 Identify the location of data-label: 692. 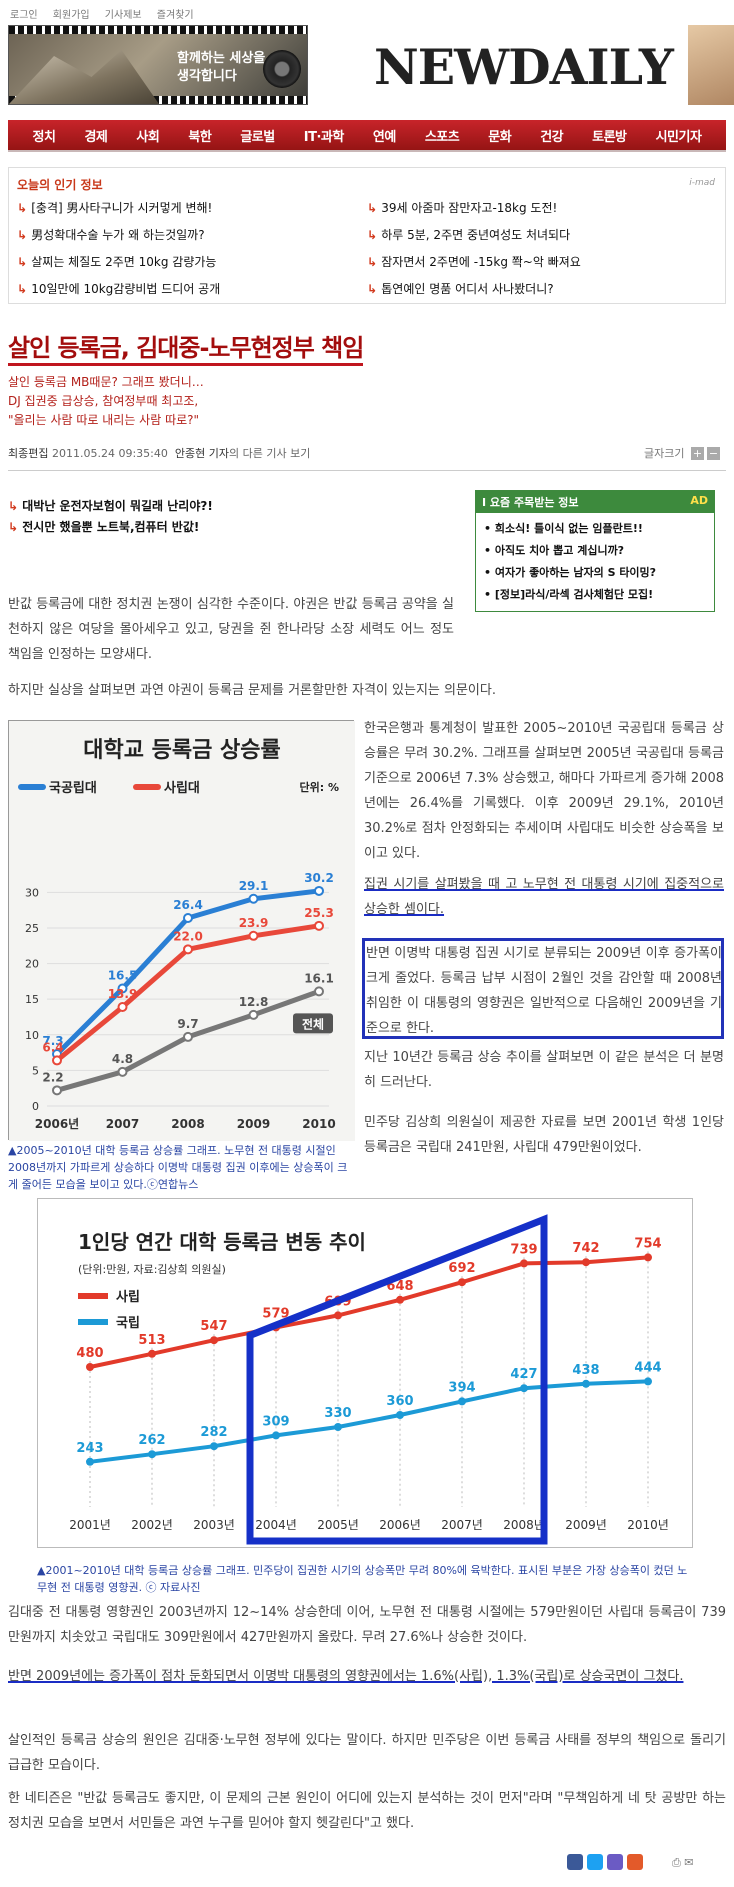
(461, 1268).